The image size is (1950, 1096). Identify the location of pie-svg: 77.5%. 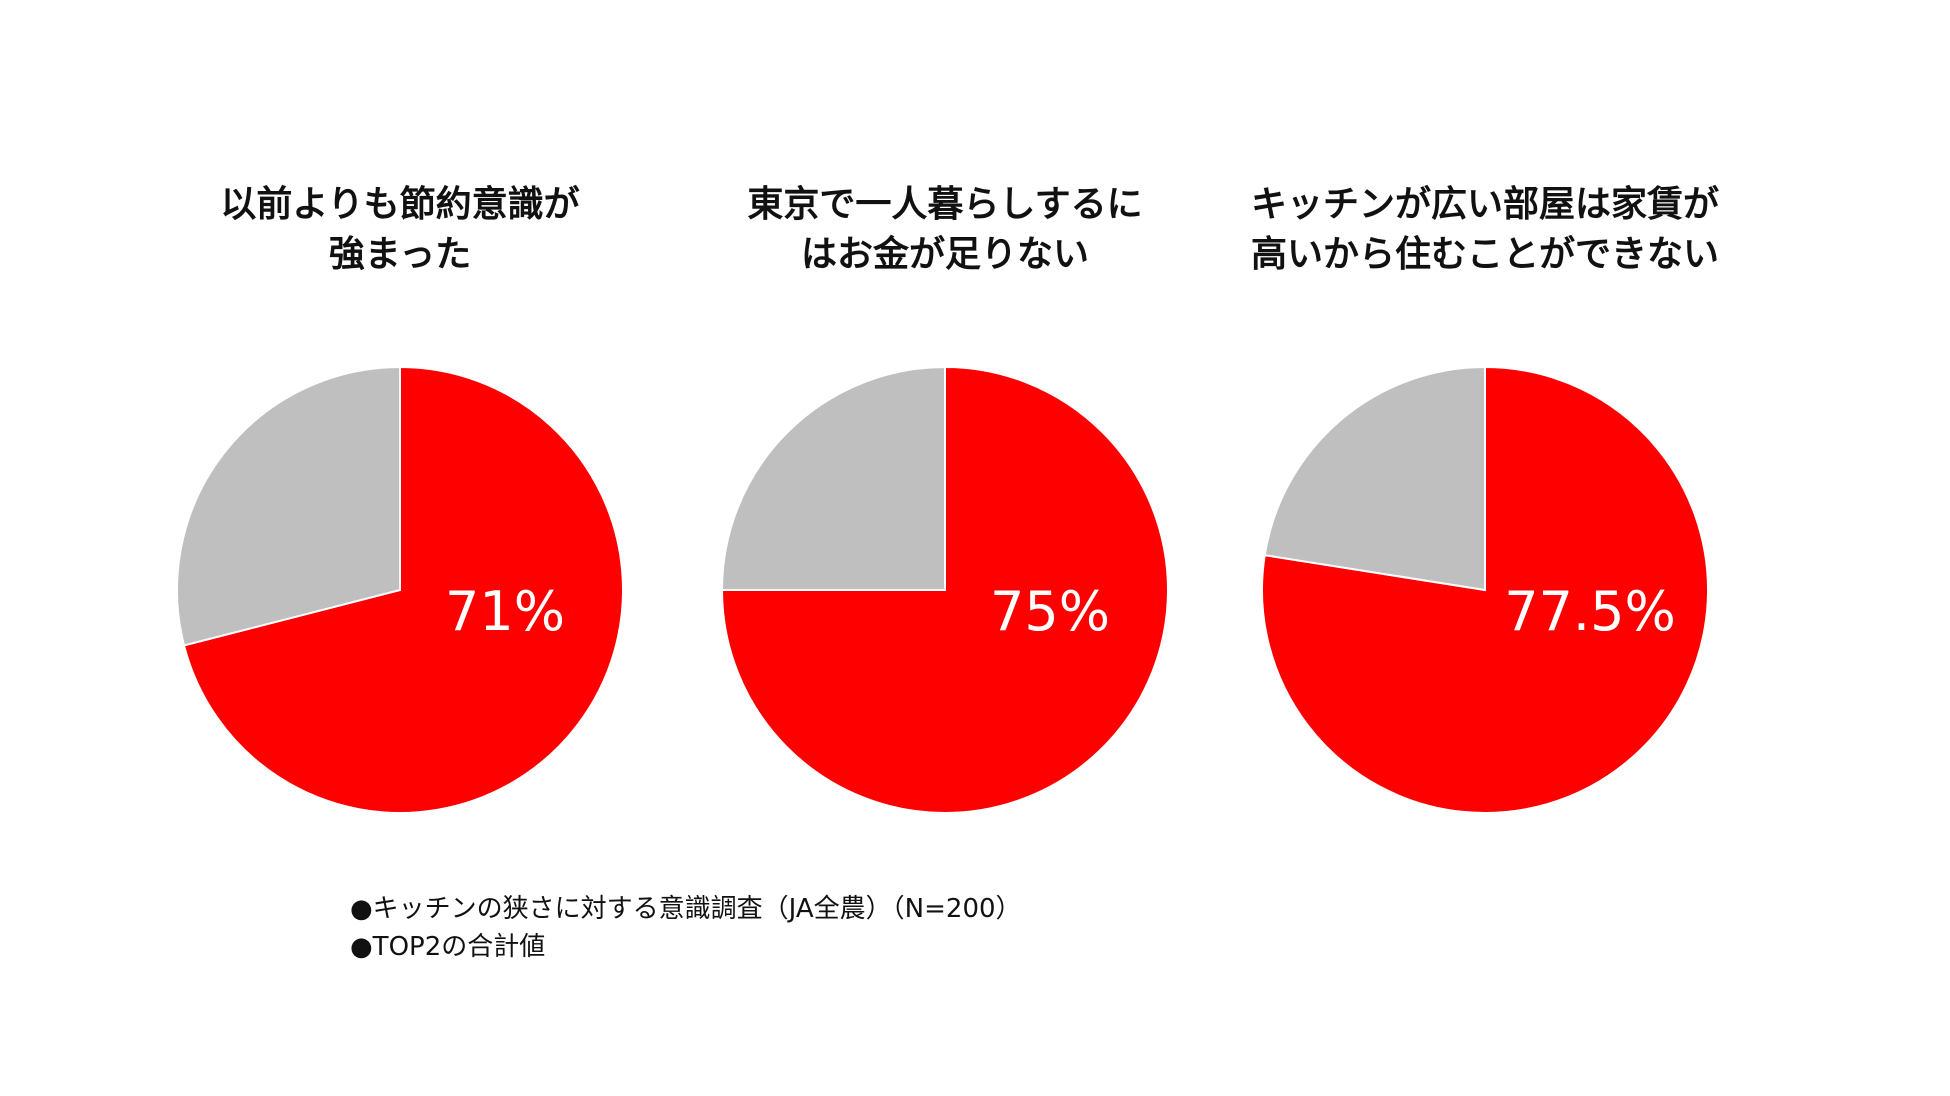
(1485, 589).